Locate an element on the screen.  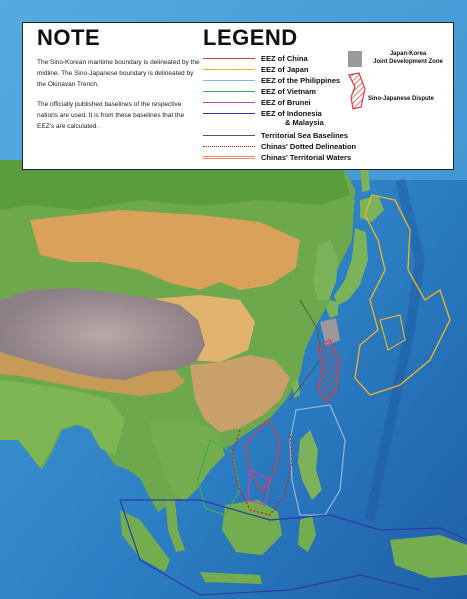
south-china is located at coordinates (240, 393).